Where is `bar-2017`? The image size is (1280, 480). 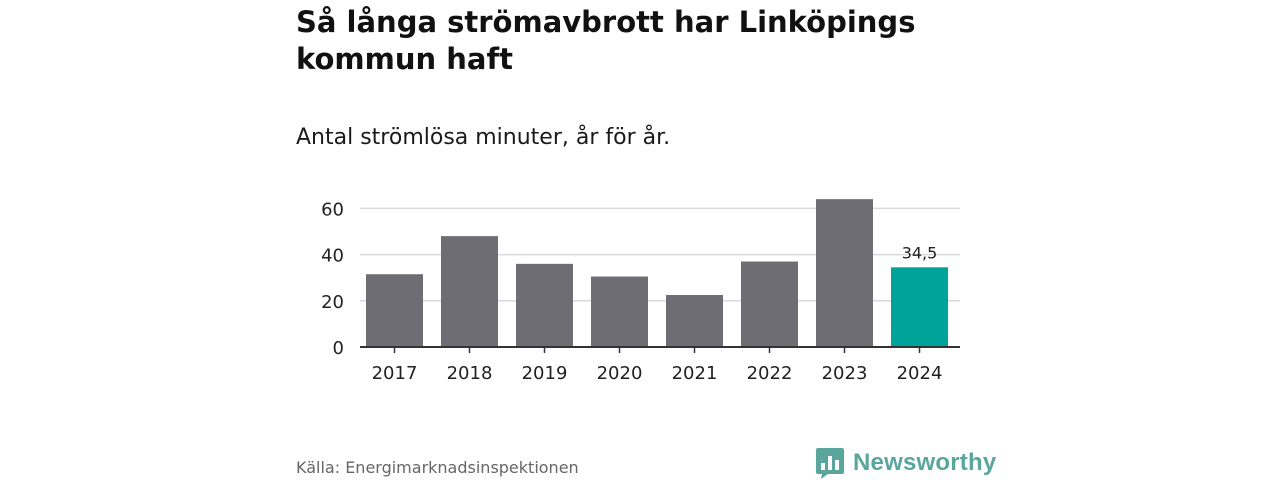 bar-2017 is located at coordinates (394, 310).